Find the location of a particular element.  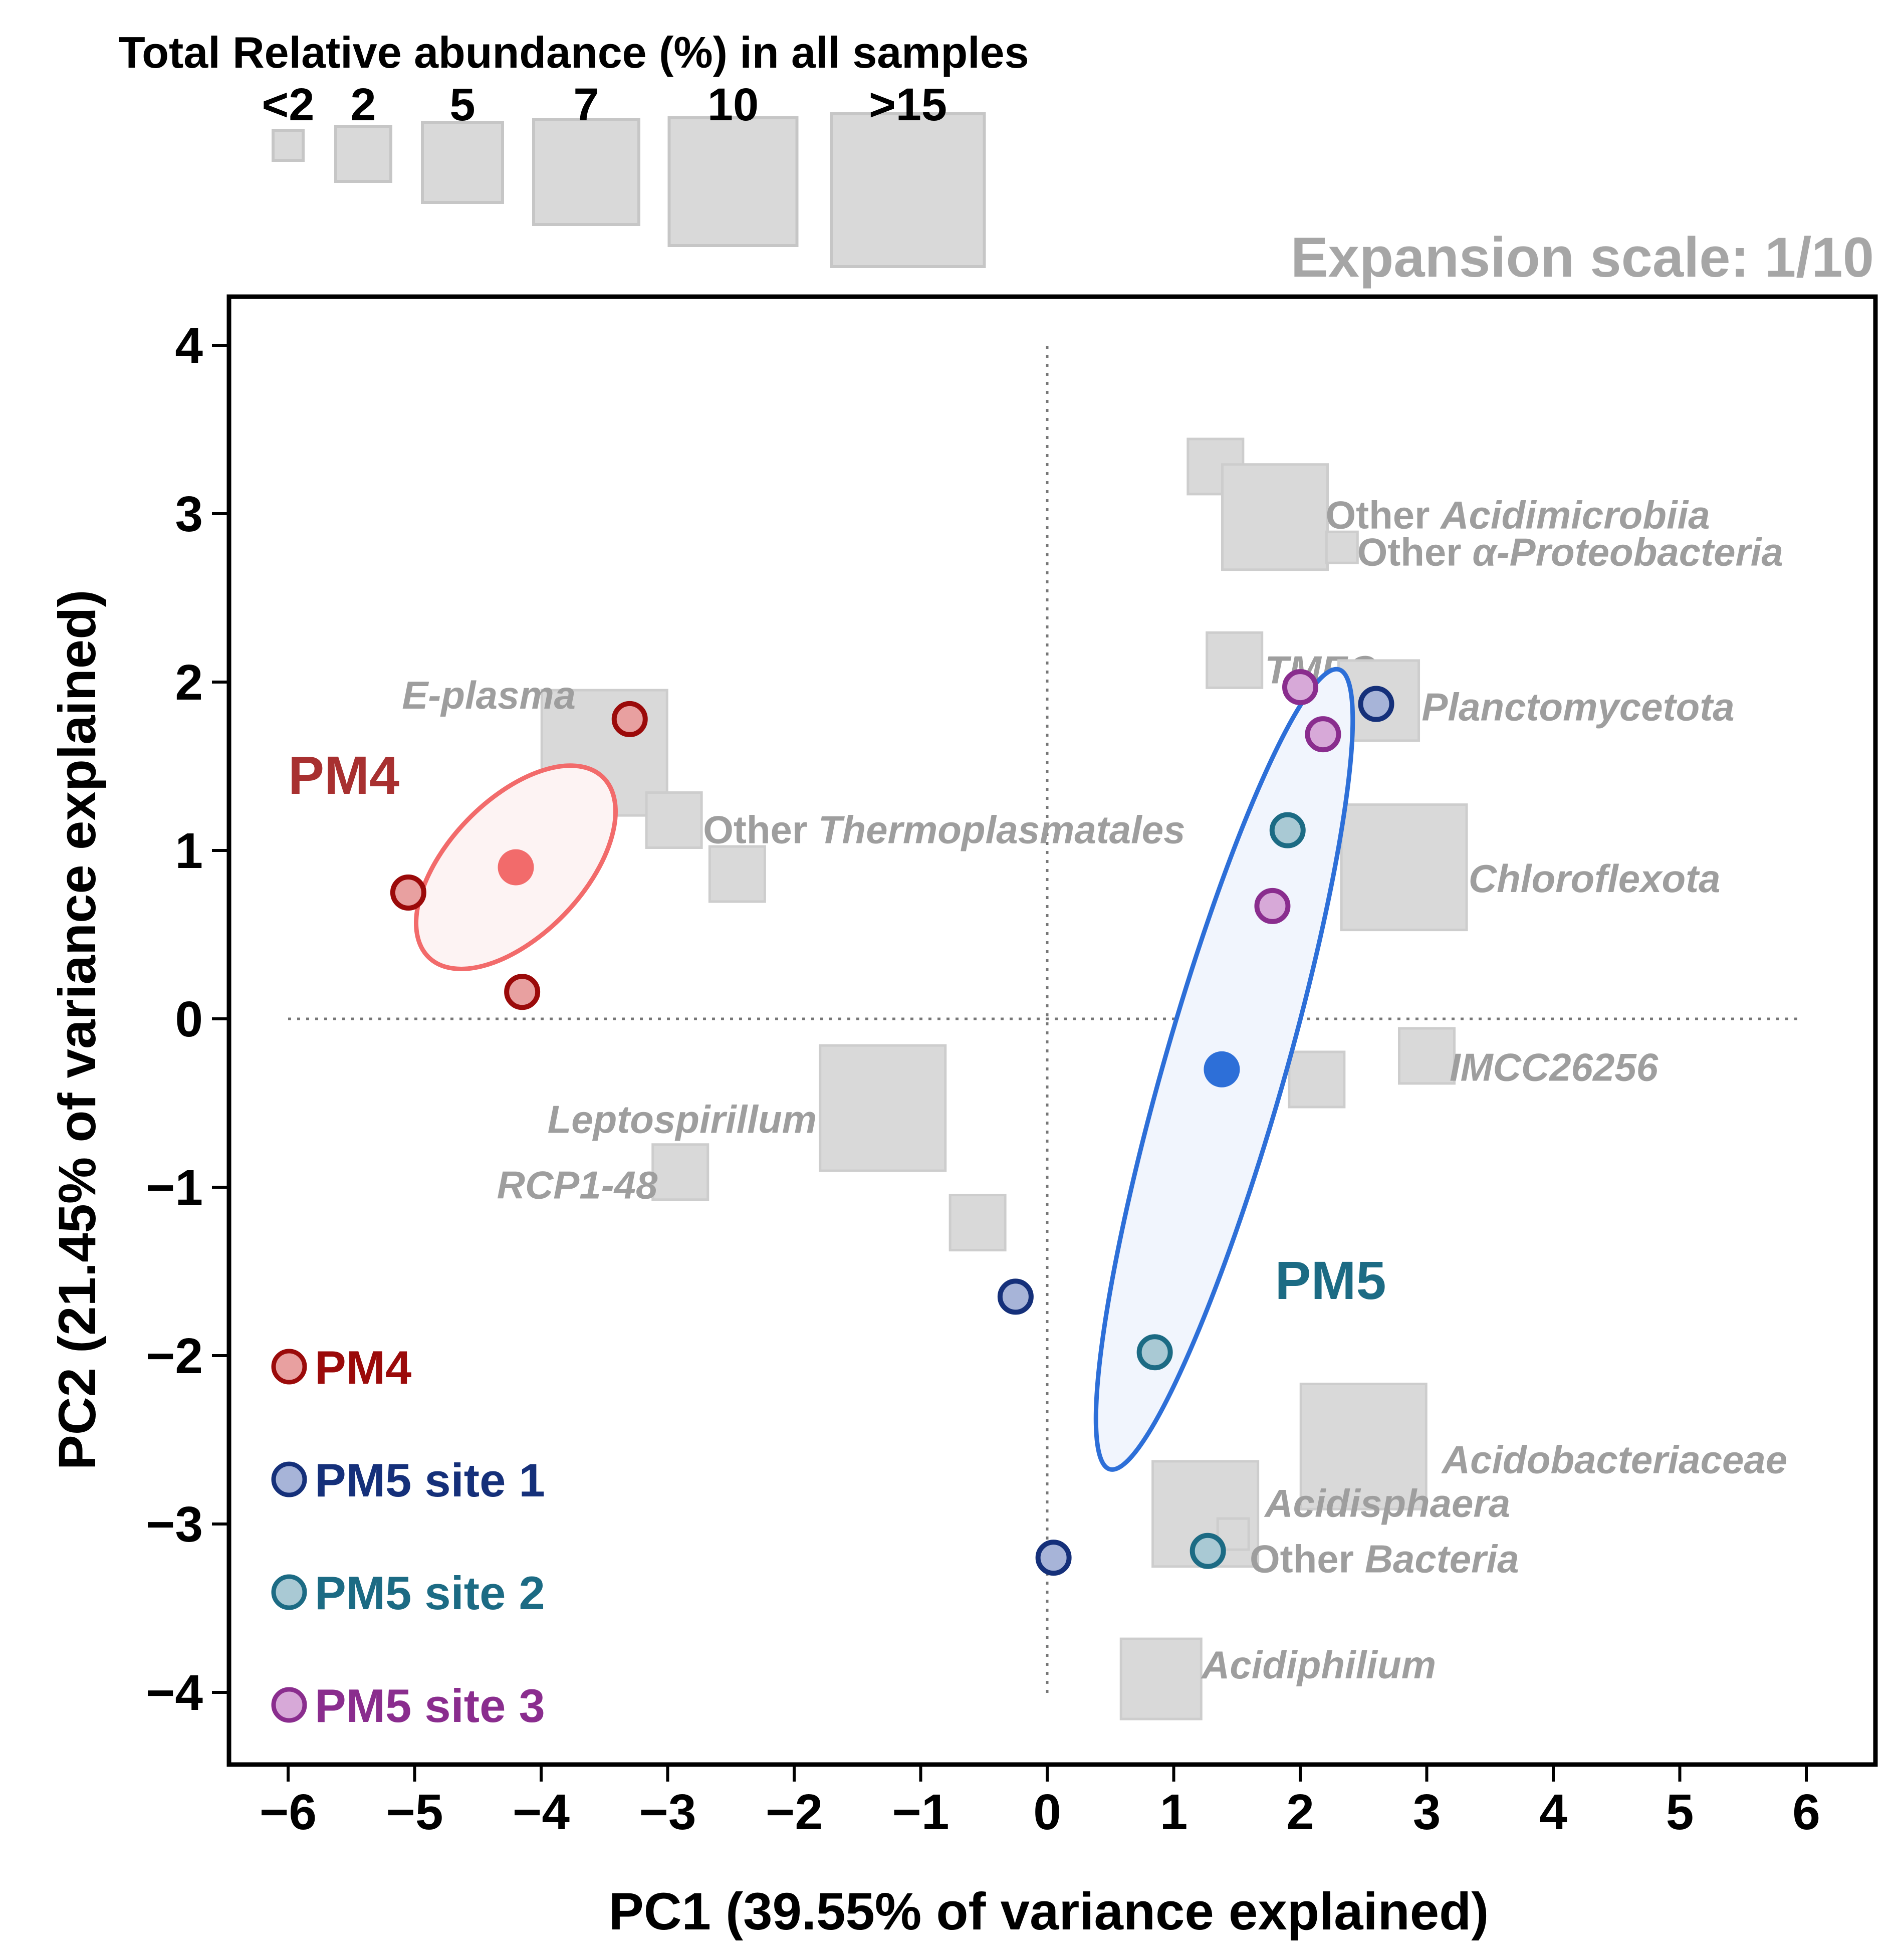

taxon-label: Other Thermoplasmatales is located at coordinates (944, 830).